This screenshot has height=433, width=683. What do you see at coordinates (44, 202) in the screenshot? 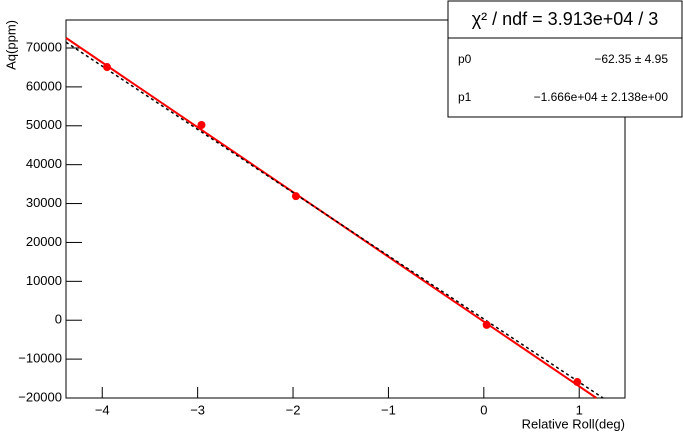
I see `y-tick-label: 30000` at bounding box center [44, 202].